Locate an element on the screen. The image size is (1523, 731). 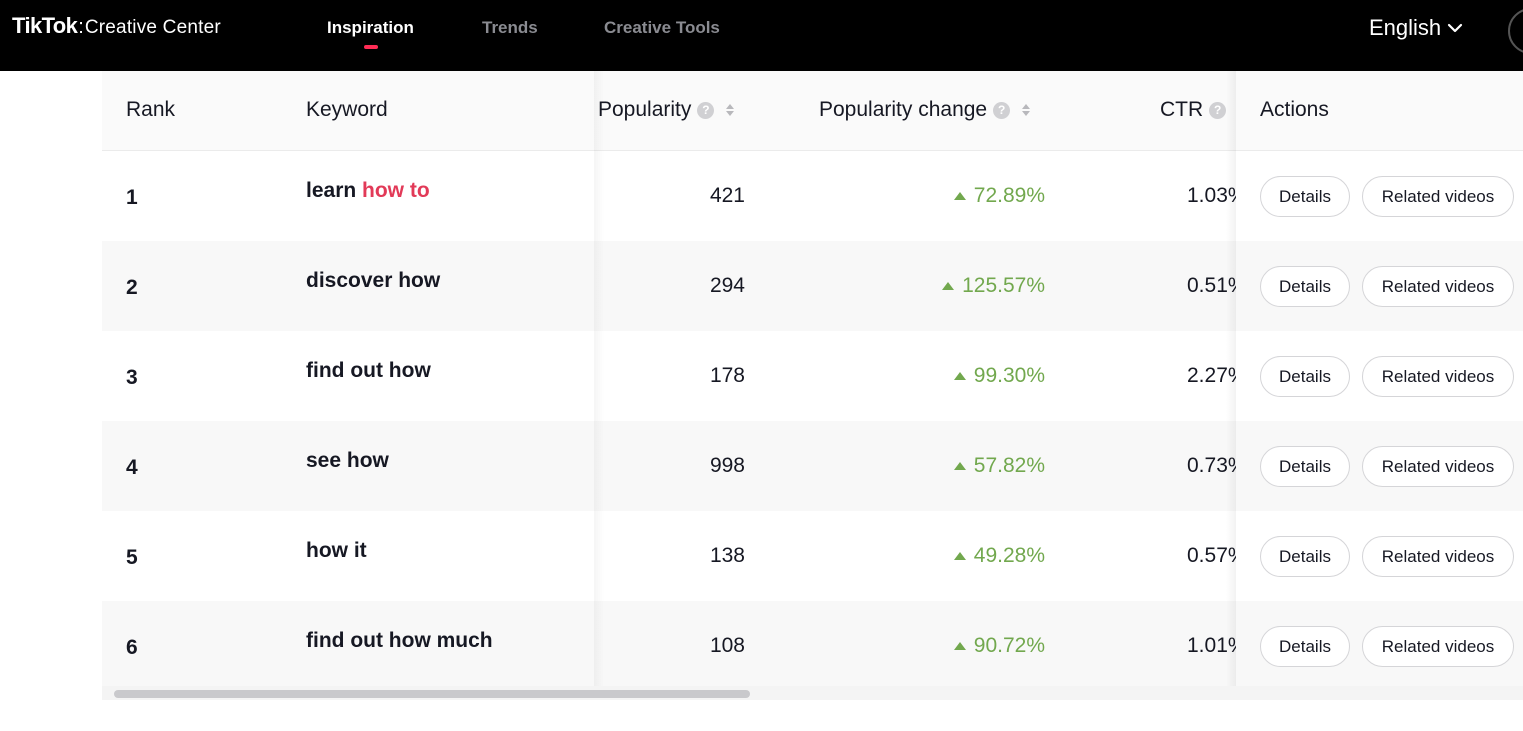
popularity-cell: 294 is located at coordinates (727, 285).